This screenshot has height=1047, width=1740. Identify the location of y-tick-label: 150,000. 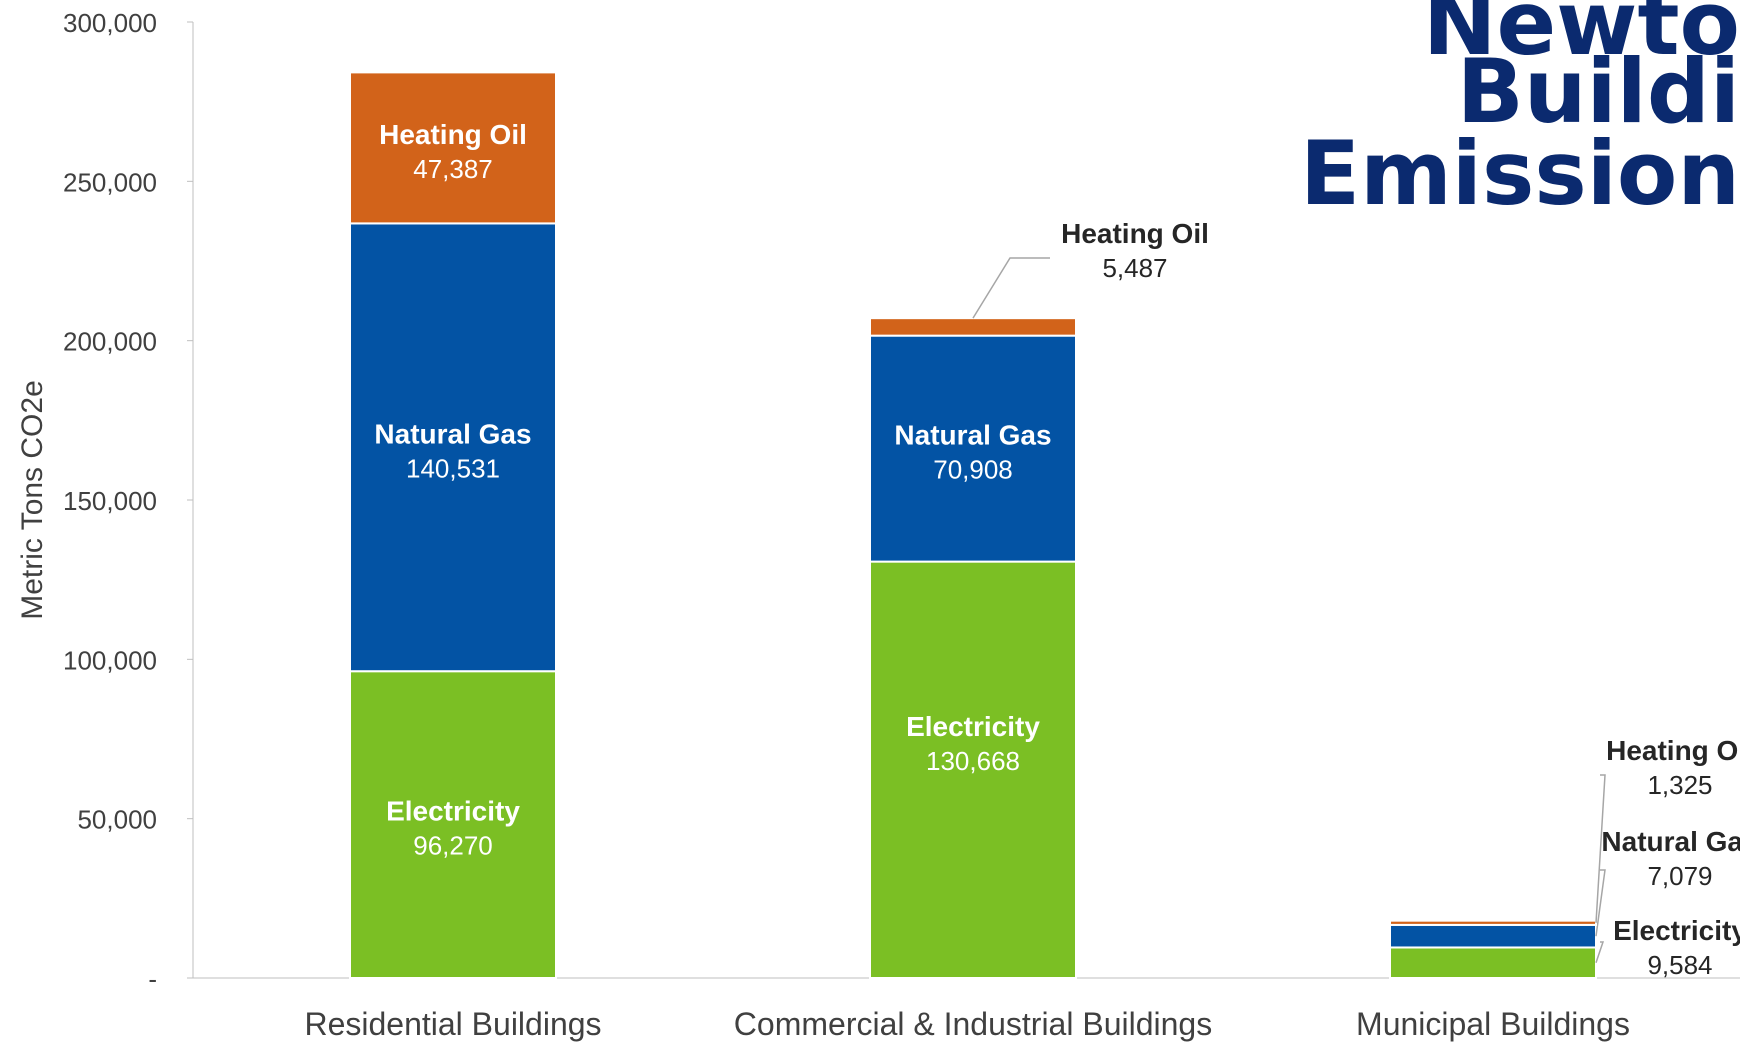
(110, 501).